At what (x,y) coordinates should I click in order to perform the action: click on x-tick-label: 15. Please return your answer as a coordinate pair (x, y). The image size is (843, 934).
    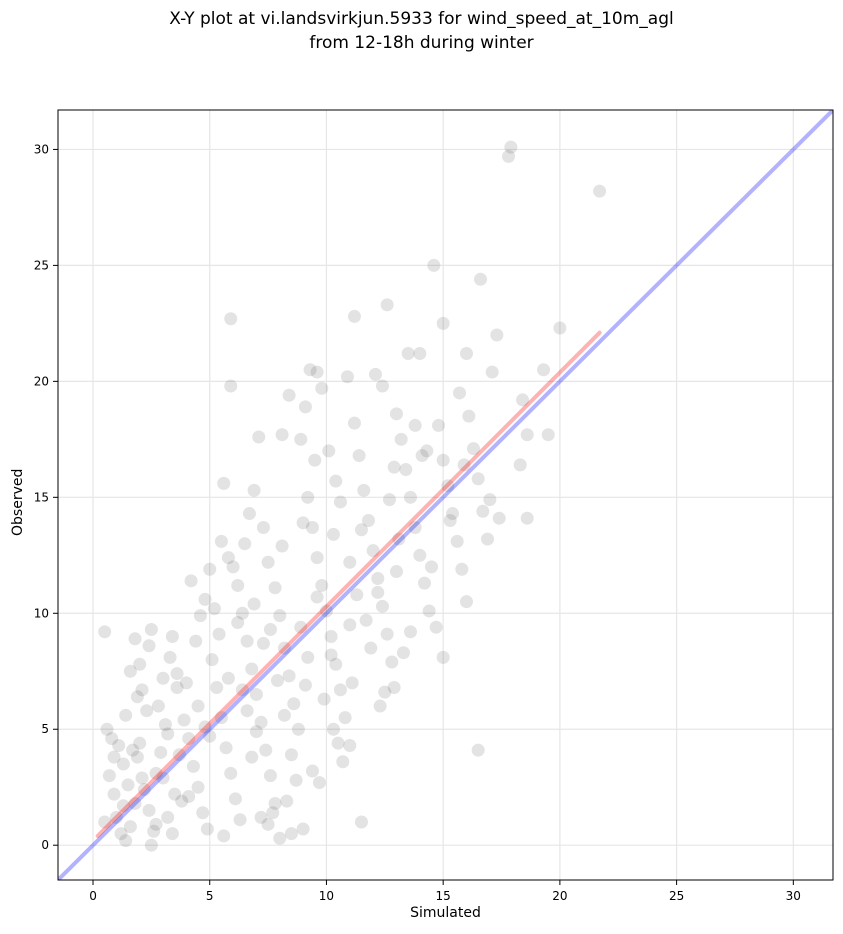
    Looking at the image, I should click on (443, 896).